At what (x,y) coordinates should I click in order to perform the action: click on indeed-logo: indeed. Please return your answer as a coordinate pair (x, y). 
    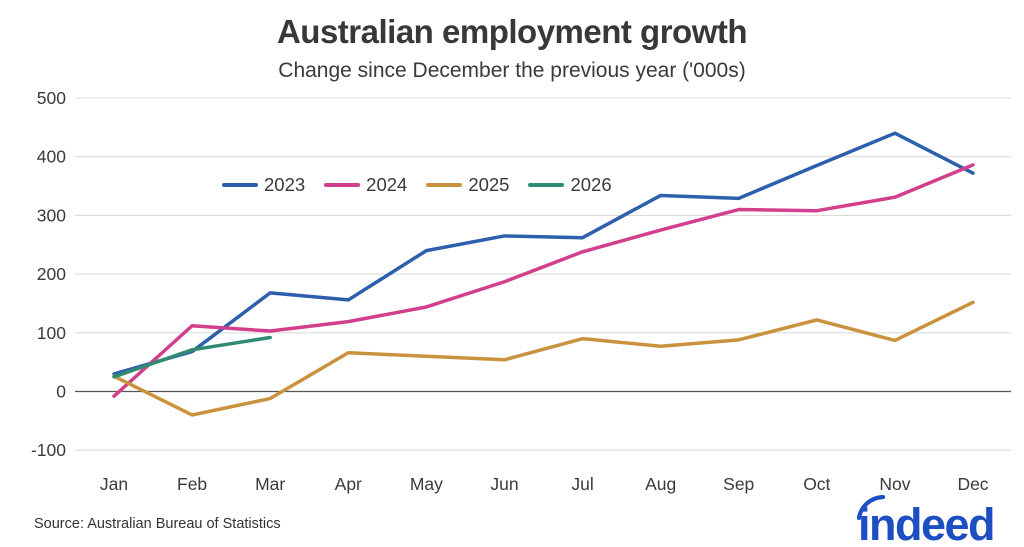
    Looking at the image, I should click on (926, 521).